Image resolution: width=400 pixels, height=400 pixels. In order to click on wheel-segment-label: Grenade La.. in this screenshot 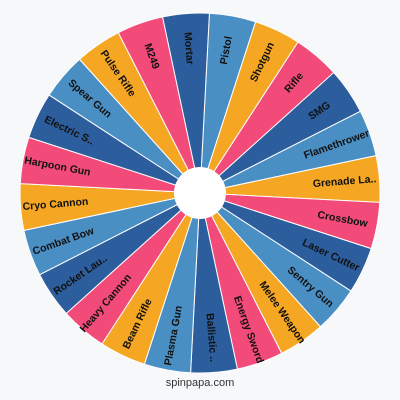, I will do `click(344, 181)`.